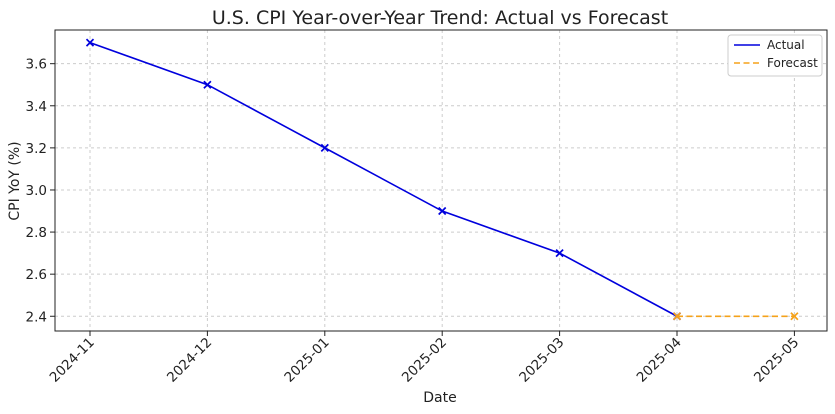  Describe the element at coordinates (36, 191) in the screenshot. I see `y-tick-label: 3.0` at that location.